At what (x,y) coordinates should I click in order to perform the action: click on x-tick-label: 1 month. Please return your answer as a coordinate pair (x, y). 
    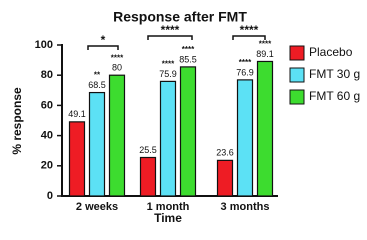
    Looking at the image, I should click on (168, 207).